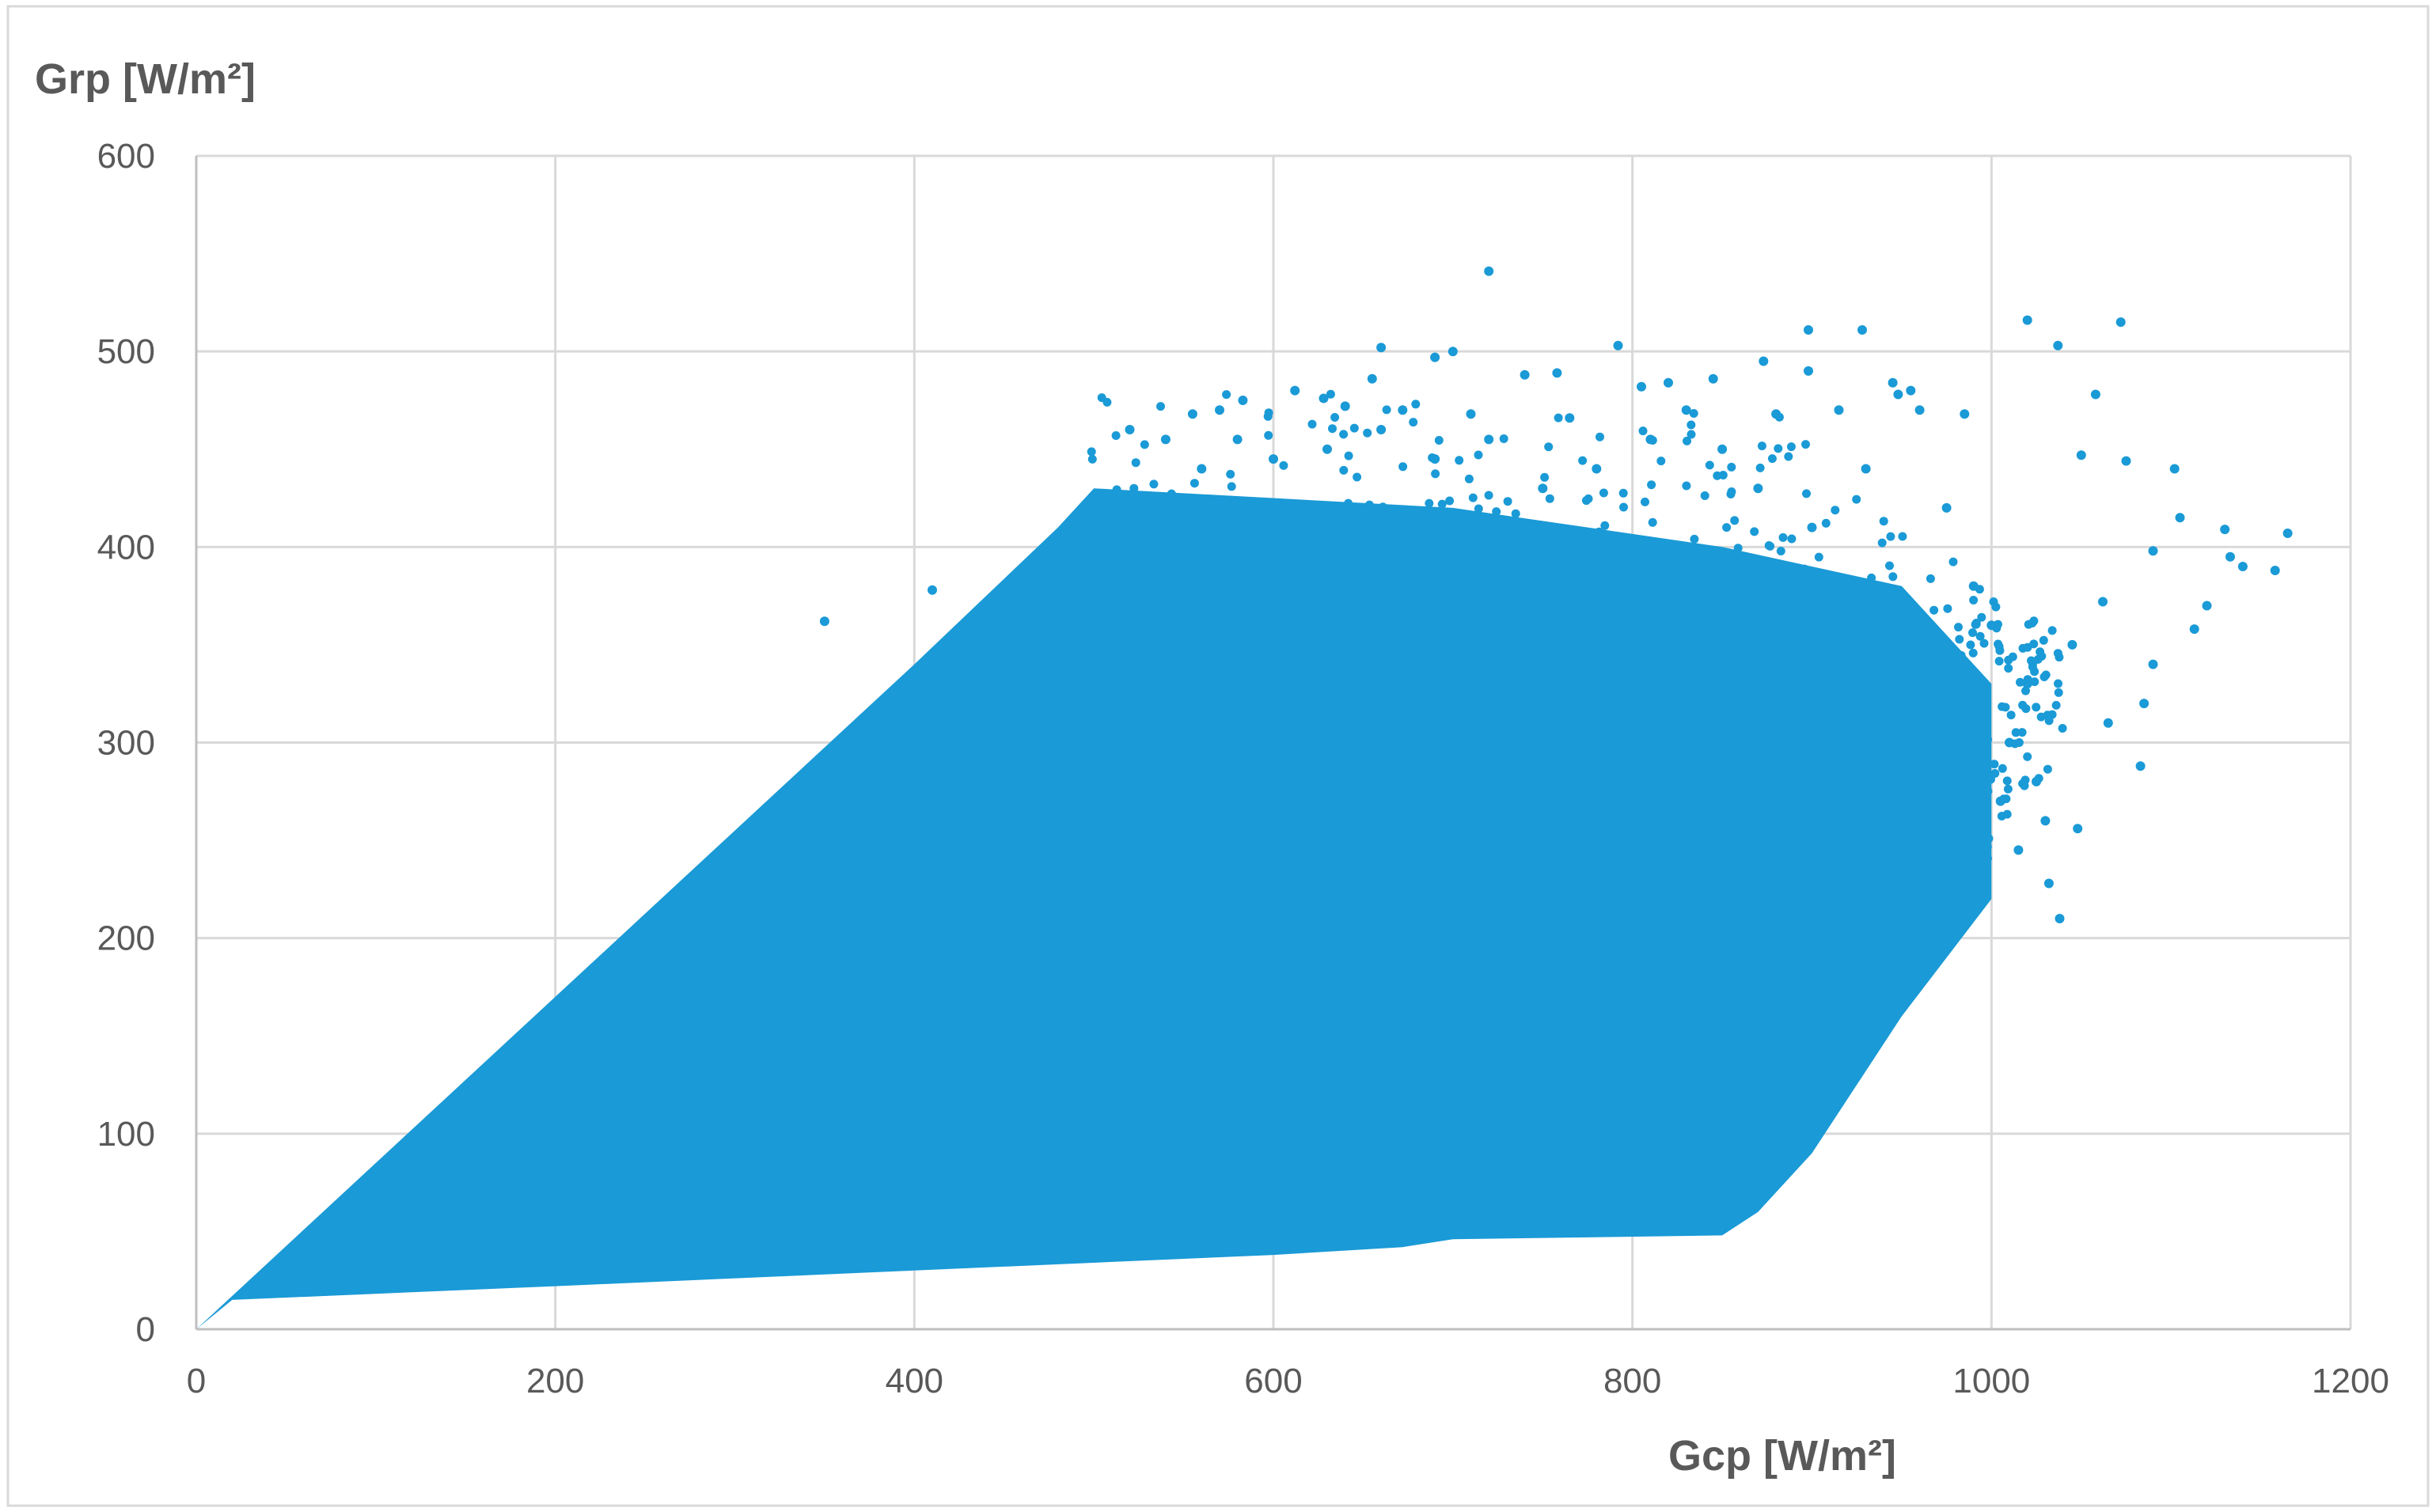  Describe the element at coordinates (196, 1381) in the screenshot. I see `x-tick-label: 0` at that location.